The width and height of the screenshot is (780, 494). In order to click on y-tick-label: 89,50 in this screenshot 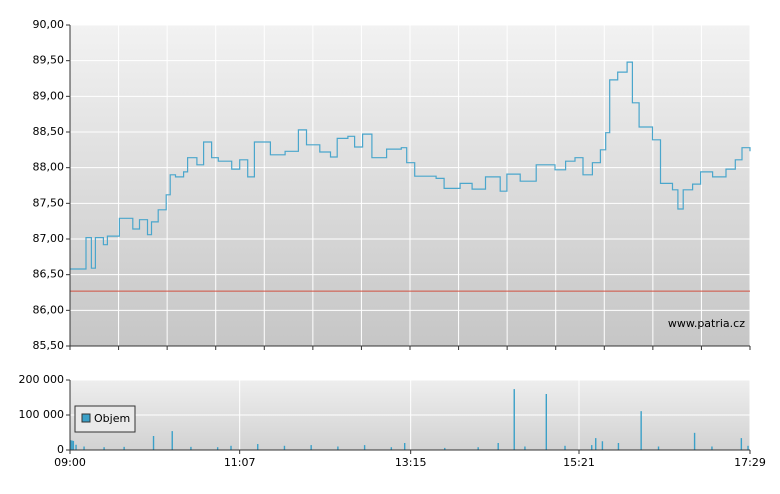, I will do `click(49, 60)`.